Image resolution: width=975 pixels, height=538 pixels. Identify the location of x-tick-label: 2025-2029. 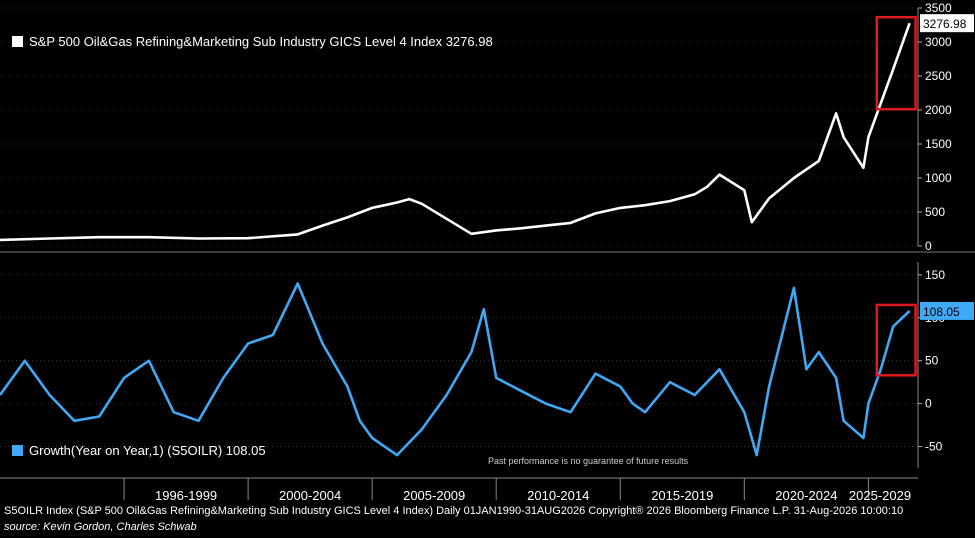
(880, 495).